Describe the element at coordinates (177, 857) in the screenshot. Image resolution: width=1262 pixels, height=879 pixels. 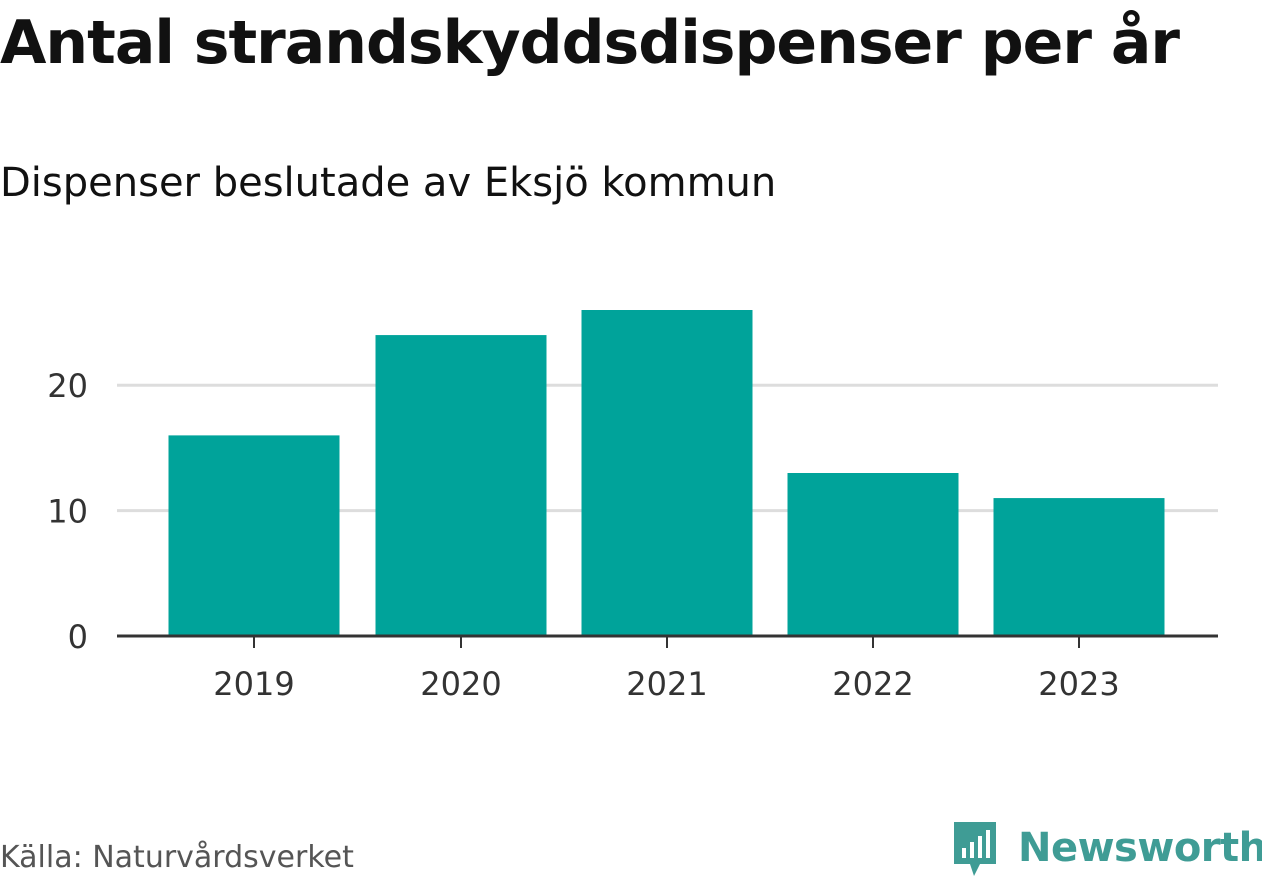
I see `source-note: Källa: Naturvårdsverket` at that location.